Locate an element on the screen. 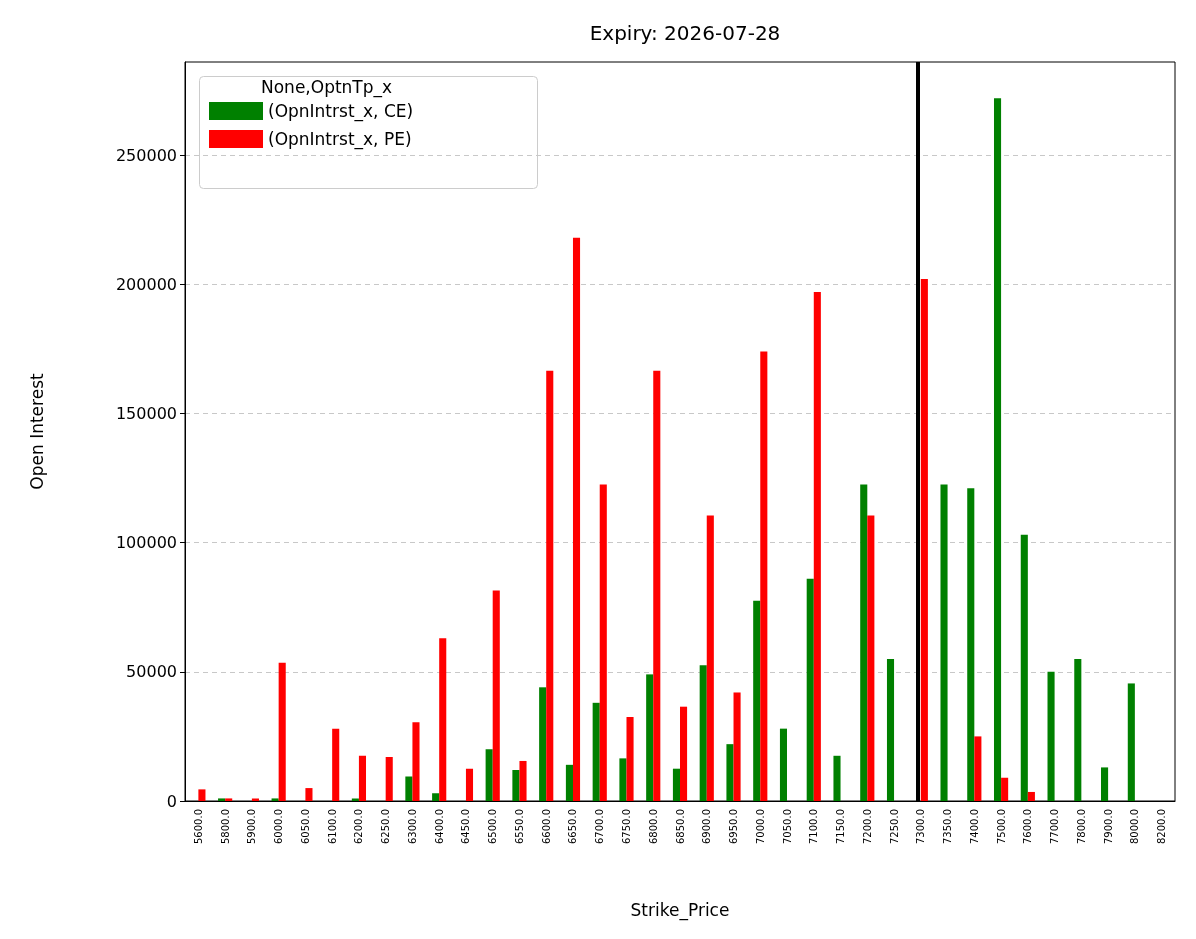 This screenshot has width=1196, height=939. x-tick-label: 7200.0 is located at coordinates (867, 826).